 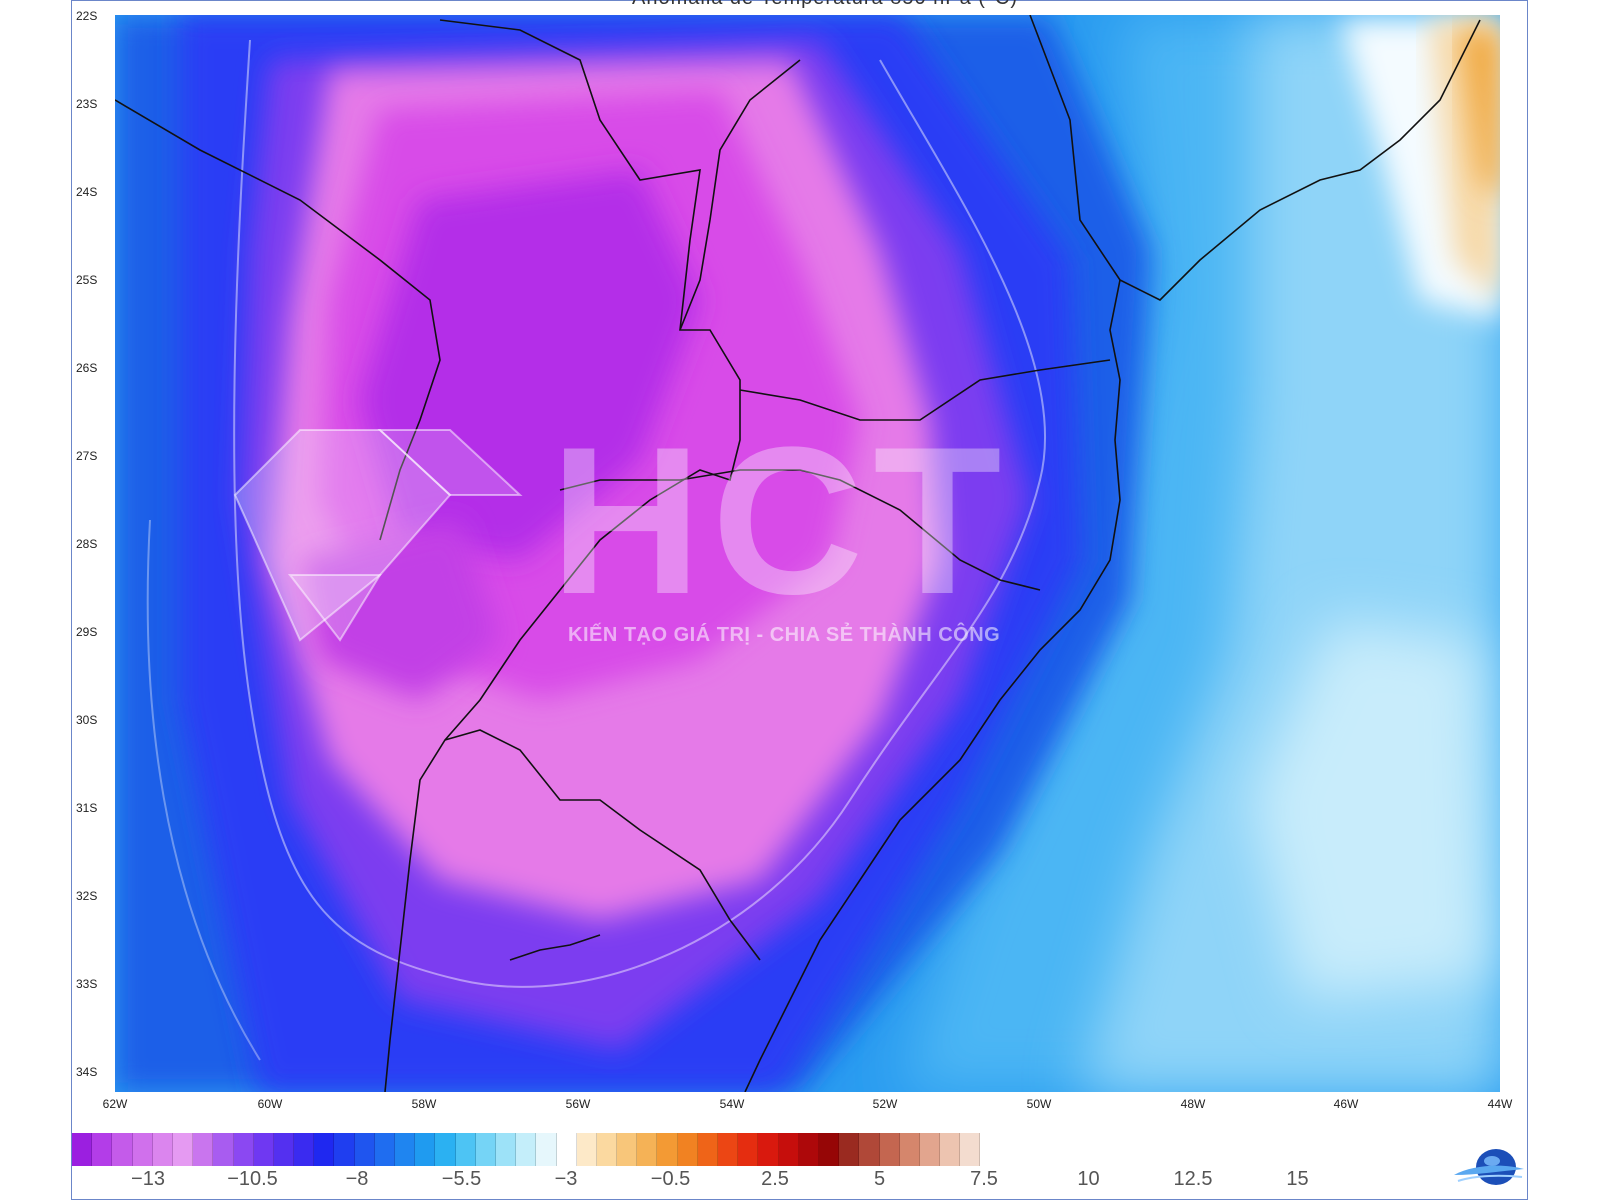 What do you see at coordinates (732, 1104) in the screenshot?
I see `lon-label: 54W` at bounding box center [732, 1104].